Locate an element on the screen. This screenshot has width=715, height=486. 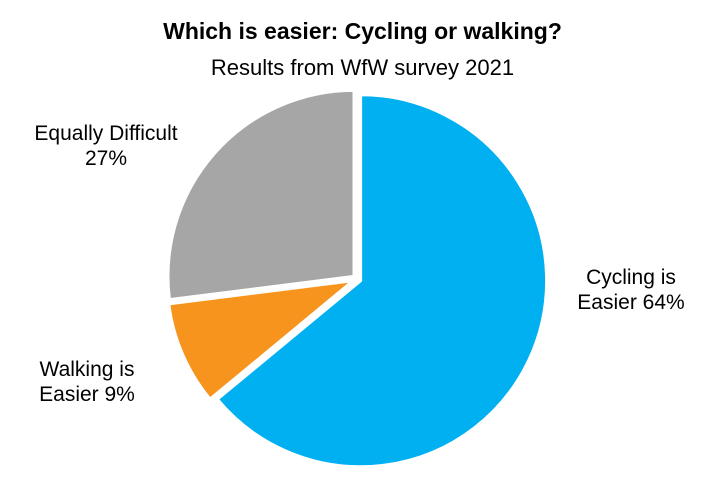
slice-label-cycling-line-2: Easier 64% is located at coordinates (631, 302).